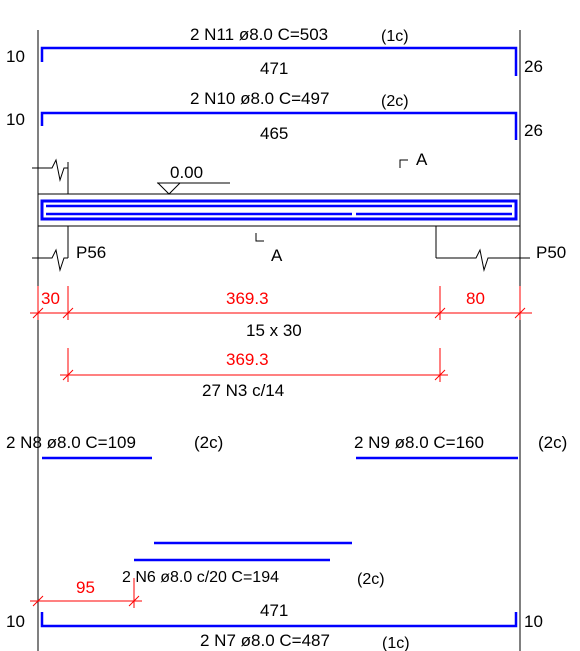  What do you see at coordinates (279, 210) in the screenshot?
I see `beam-rebar-outline` at bounding box center [279, 210].